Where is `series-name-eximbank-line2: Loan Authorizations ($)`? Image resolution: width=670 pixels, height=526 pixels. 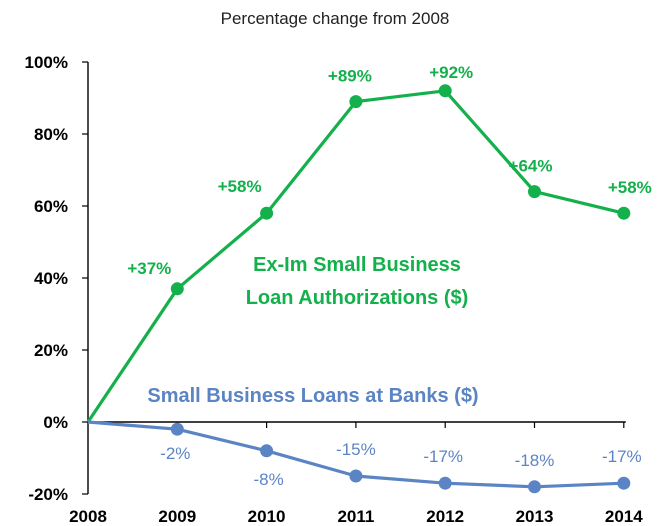
series-name-eximbank-line2: Loan Authorizations ($) is located at coordinates (357, 298).